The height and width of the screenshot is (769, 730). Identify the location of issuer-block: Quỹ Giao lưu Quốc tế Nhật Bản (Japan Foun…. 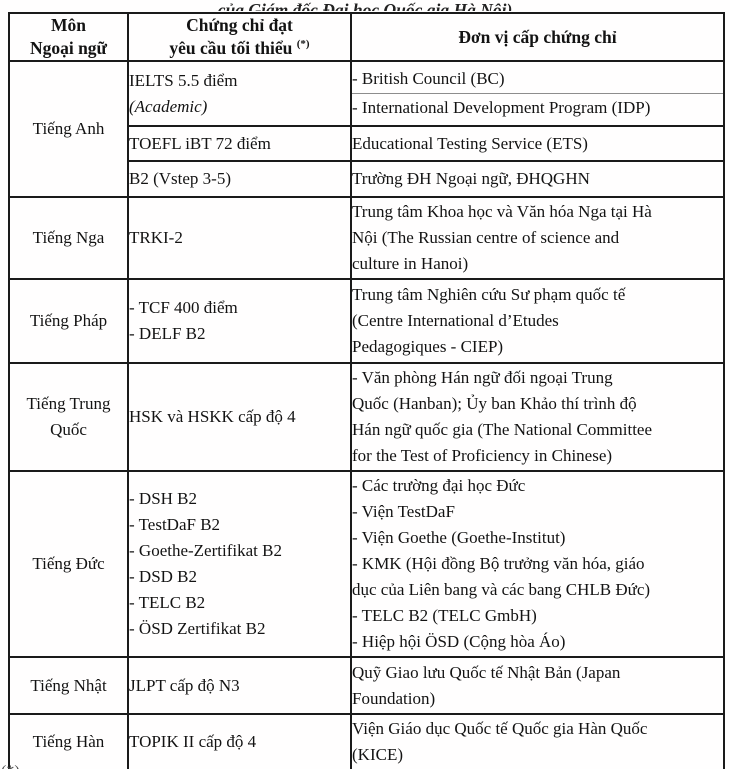
(537, 685).